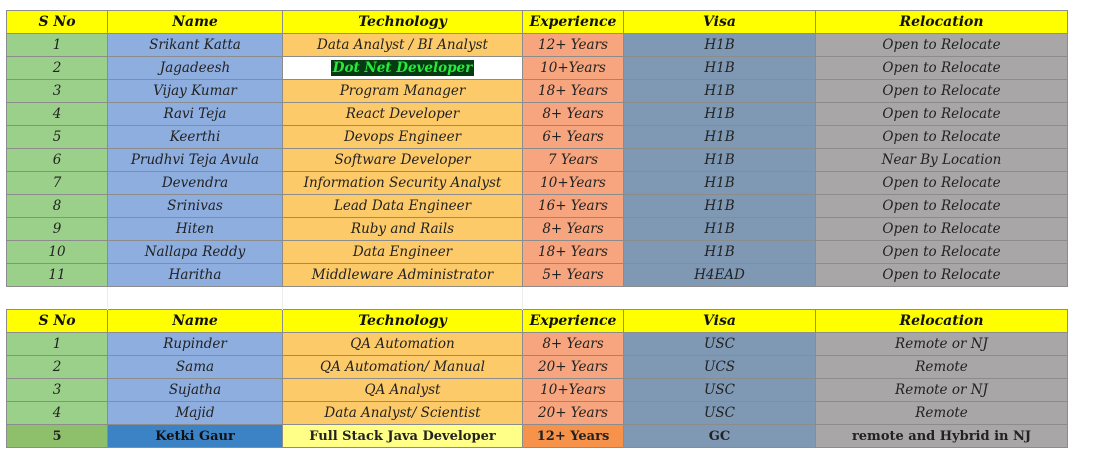 This screenshot has height=455, width=1102. I want to click on cell-name: Nallapa Reddy, so click(195, 252).